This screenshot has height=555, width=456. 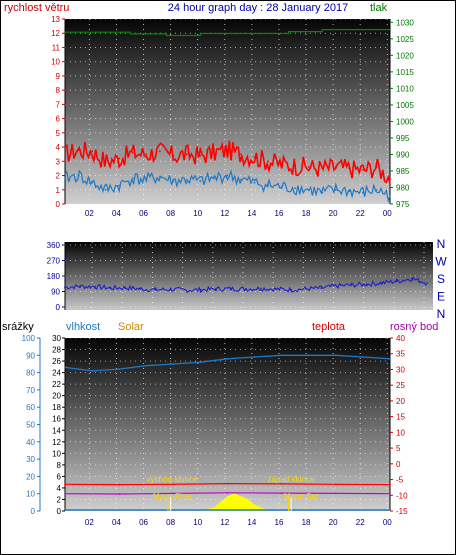 I want to click on humidity-tick-label: 60, so click(x=30, y=407).